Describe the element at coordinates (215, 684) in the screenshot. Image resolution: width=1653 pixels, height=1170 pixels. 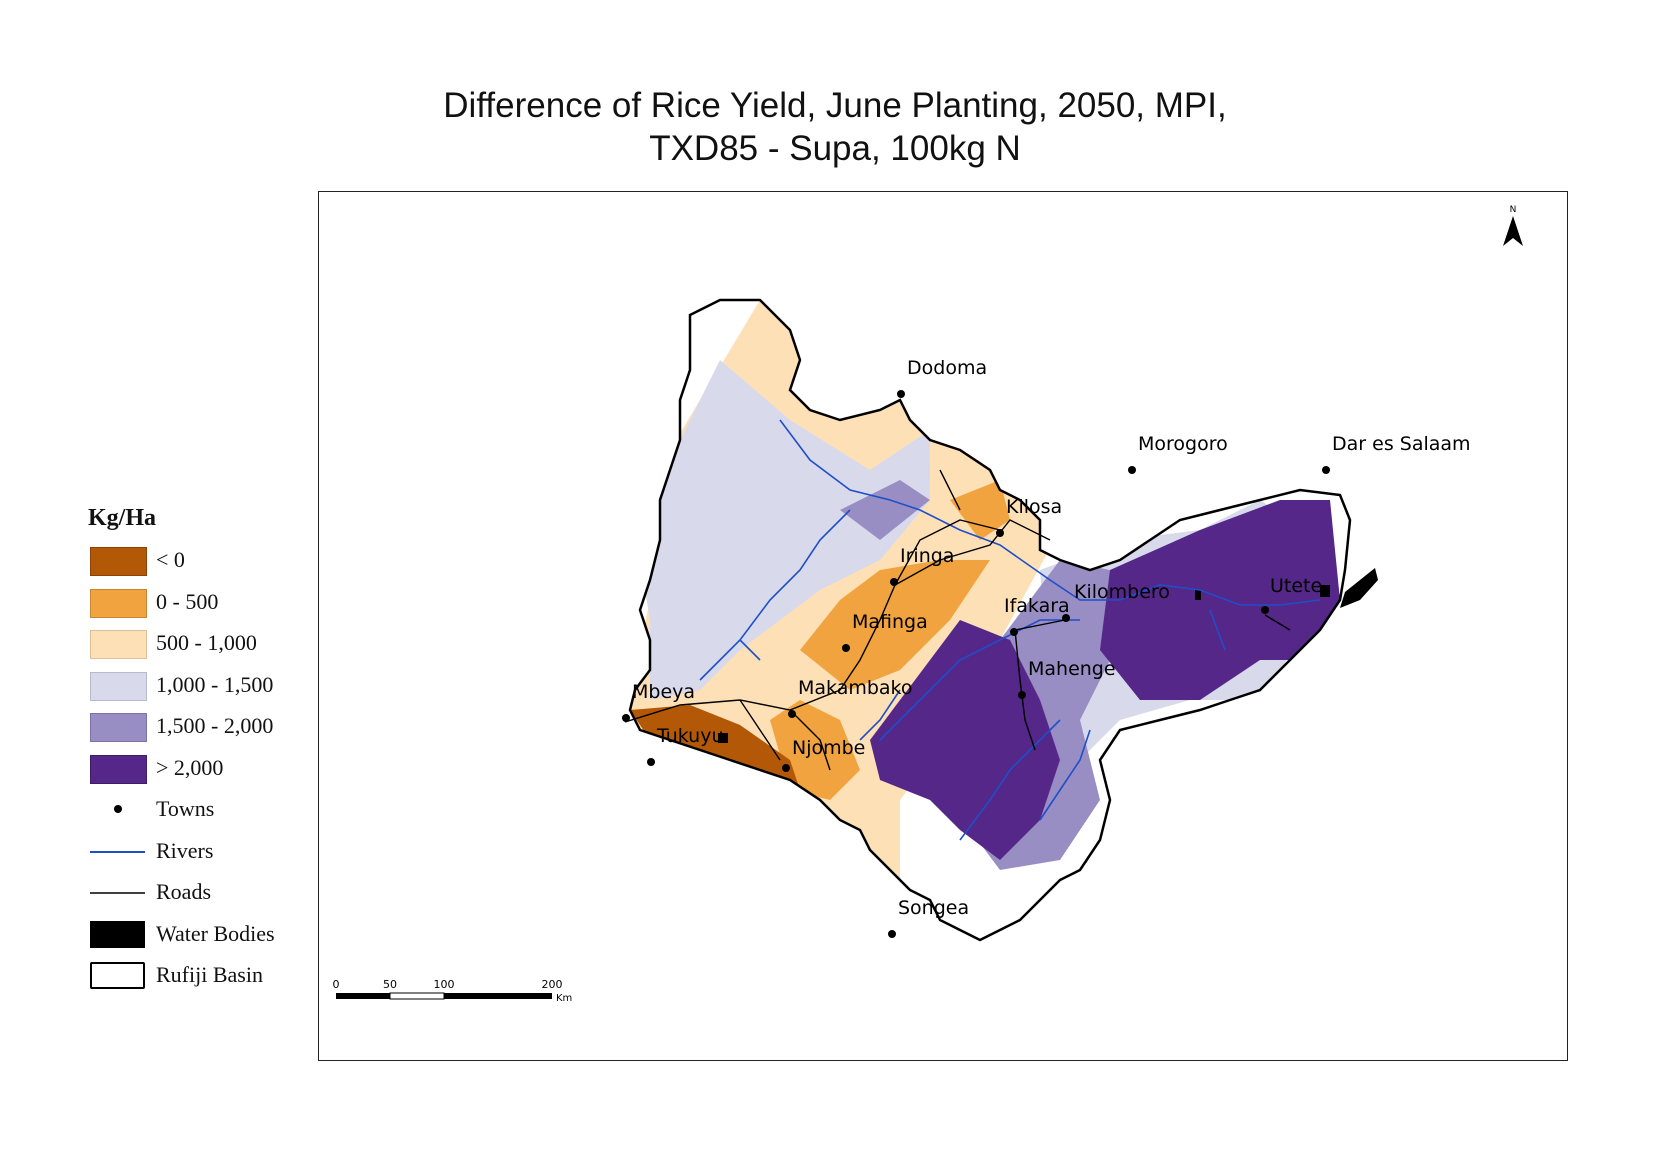
I see `legend-label: 1,000 - 1,500` at that location.